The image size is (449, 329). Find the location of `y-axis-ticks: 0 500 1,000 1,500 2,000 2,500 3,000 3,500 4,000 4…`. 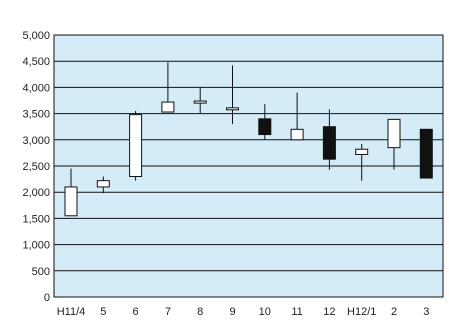

y-axis-ticks: 0 500 1,000 1,500 2,000 2,500 3,000 3,500 4,000 4… is located at coordinates (36, 167).